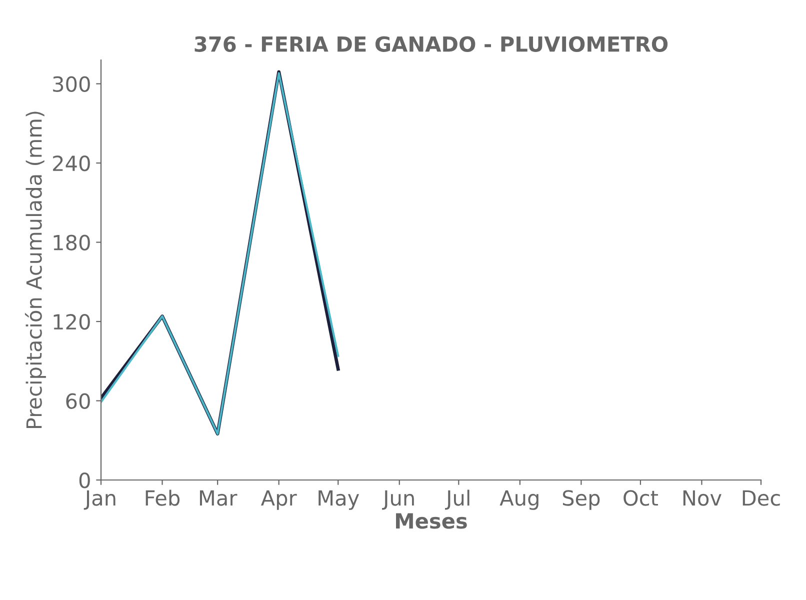  What do you see at coordinates (100, 500) in the screenshot?
I see `x-tick-label: Jan` at bounding box center [100, 500].